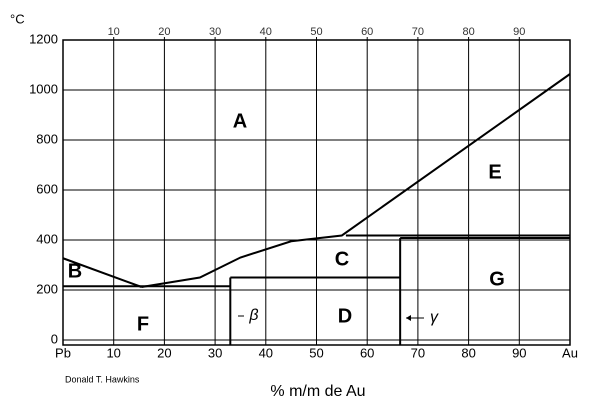 Image resolution: width=605 pixels, height=411 pixels. What do you see at coordinates (408, 318) in the screenshot?
I see `gamma-arrowhead` at bounding box center [408, 318].